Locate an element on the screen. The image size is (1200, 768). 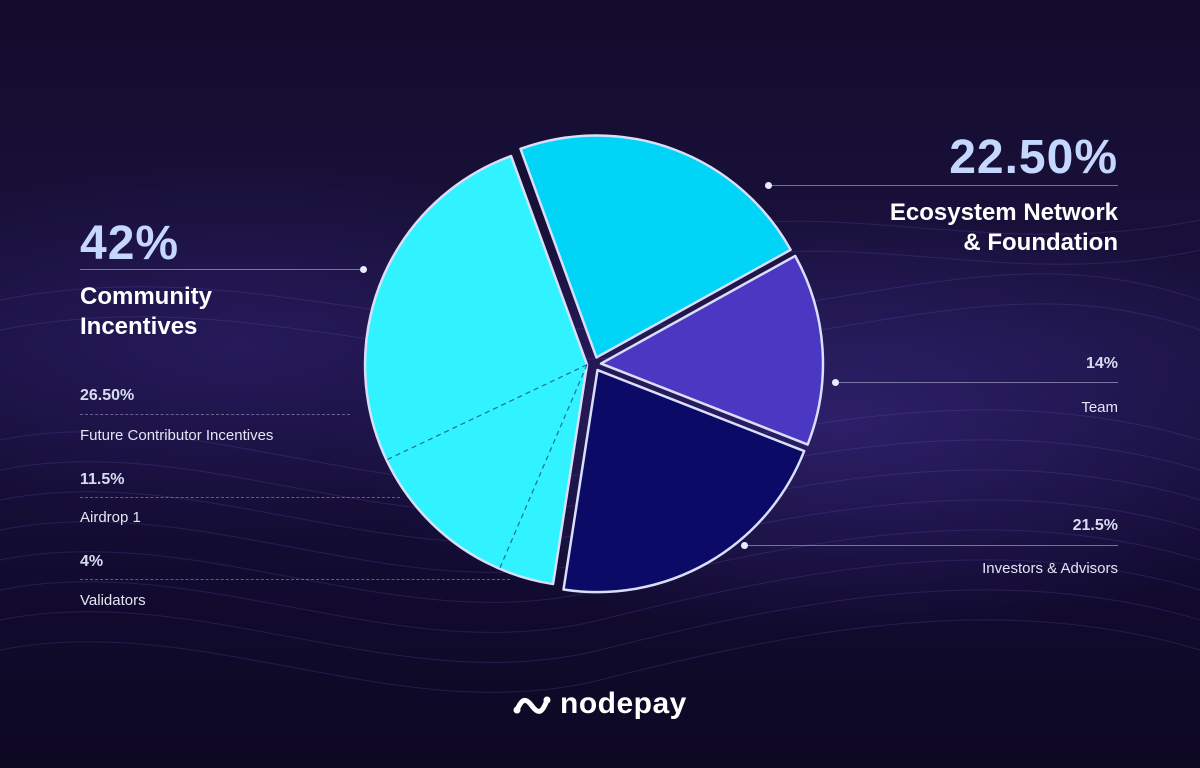
validators-percent: 4% is located at coordinates (92, 561).